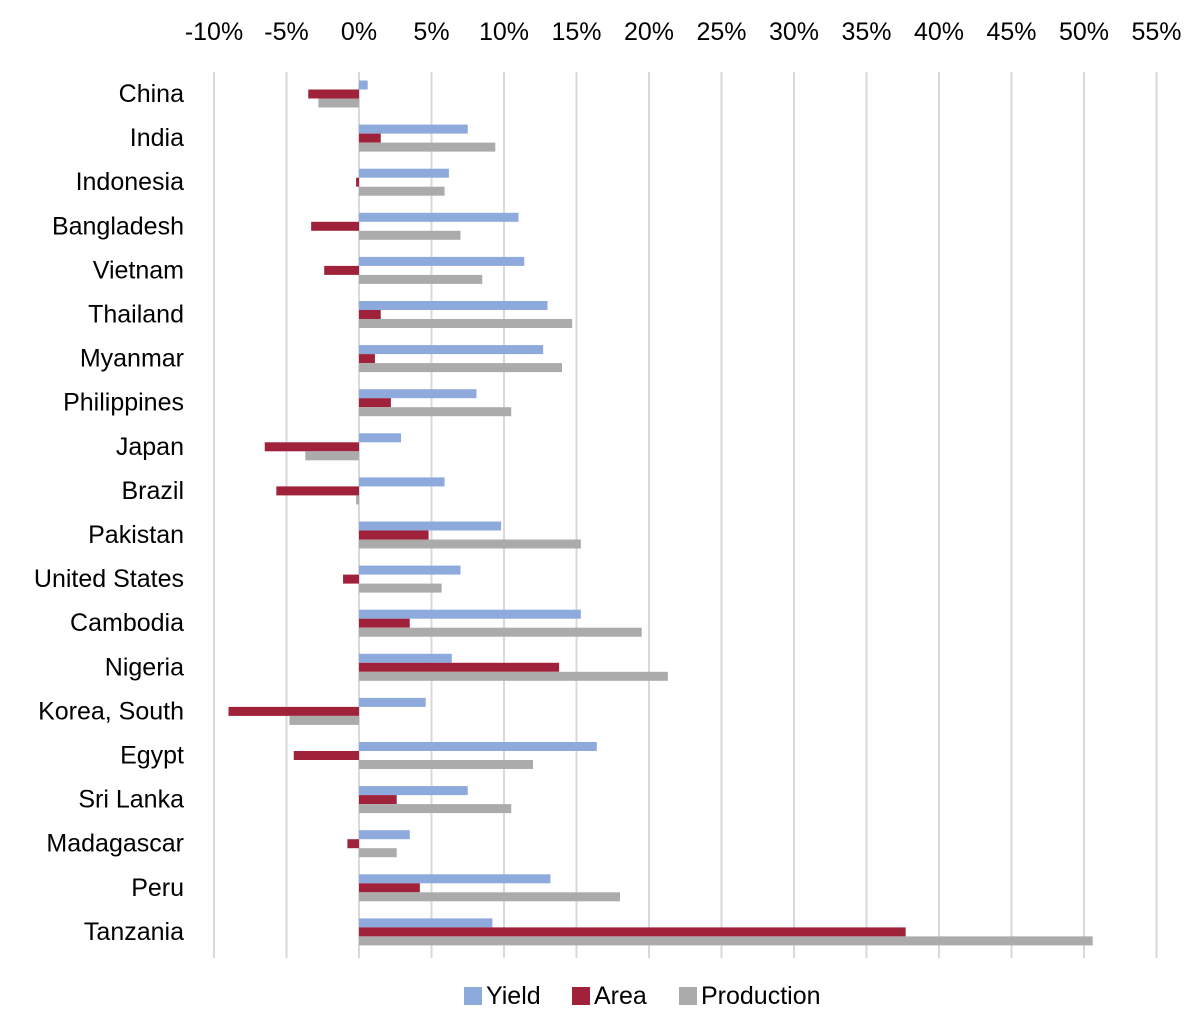 The image size is (1190, 1012). What do you see at coordinates (151, 94) in the screenshot?
I see `category-label: China` at bounding box center [151, 94].